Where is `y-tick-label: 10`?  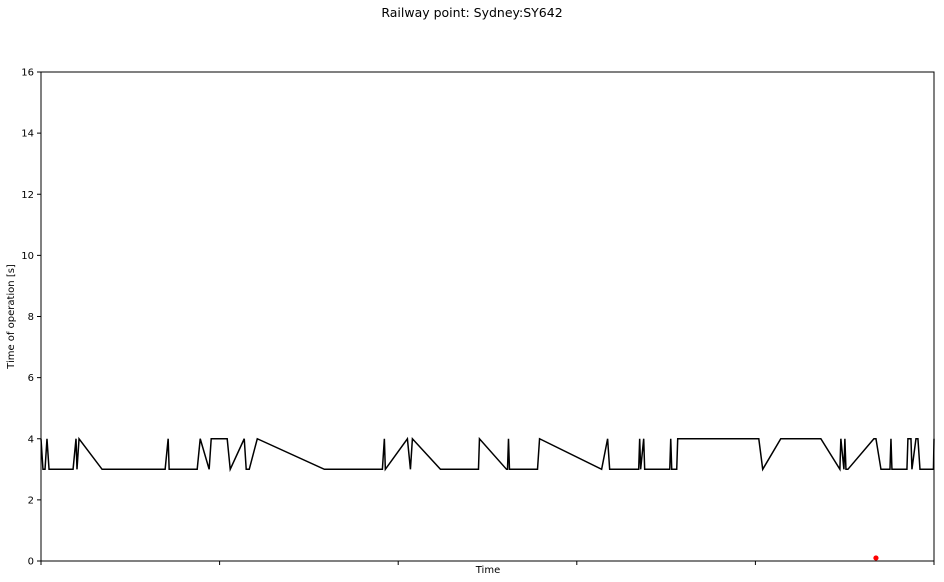 y-tick-label: 10 is located at coordinates (27, 256).